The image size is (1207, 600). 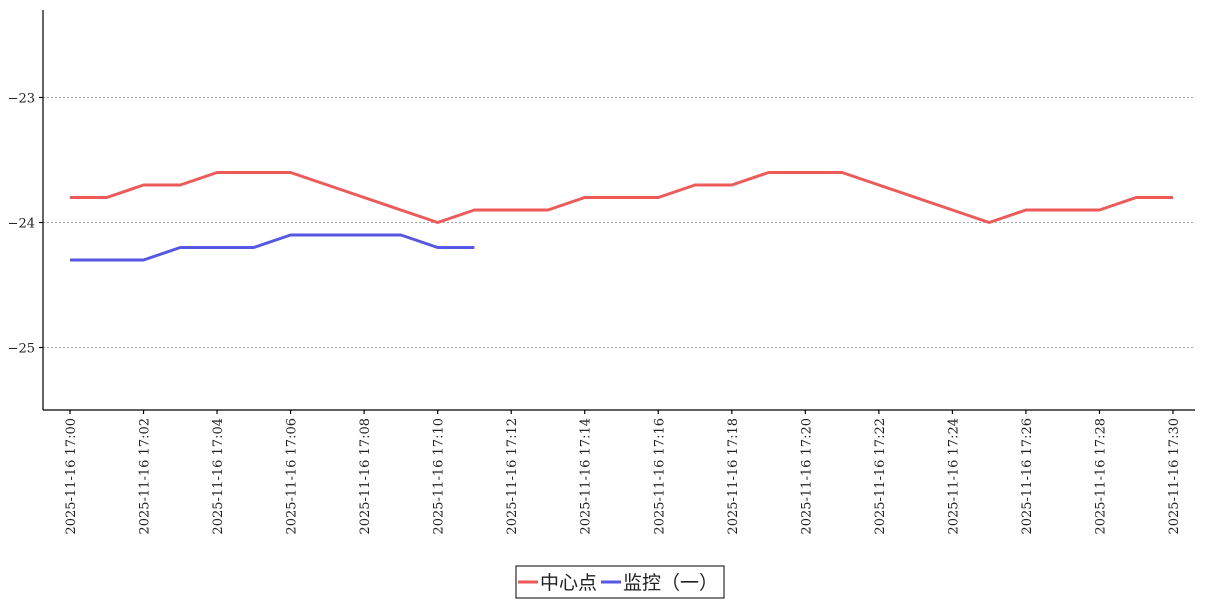 What do you see at coordinates (21, 349) in the screenshot?
I see `y-tick-label: −25` at bounding box center [21, 349].